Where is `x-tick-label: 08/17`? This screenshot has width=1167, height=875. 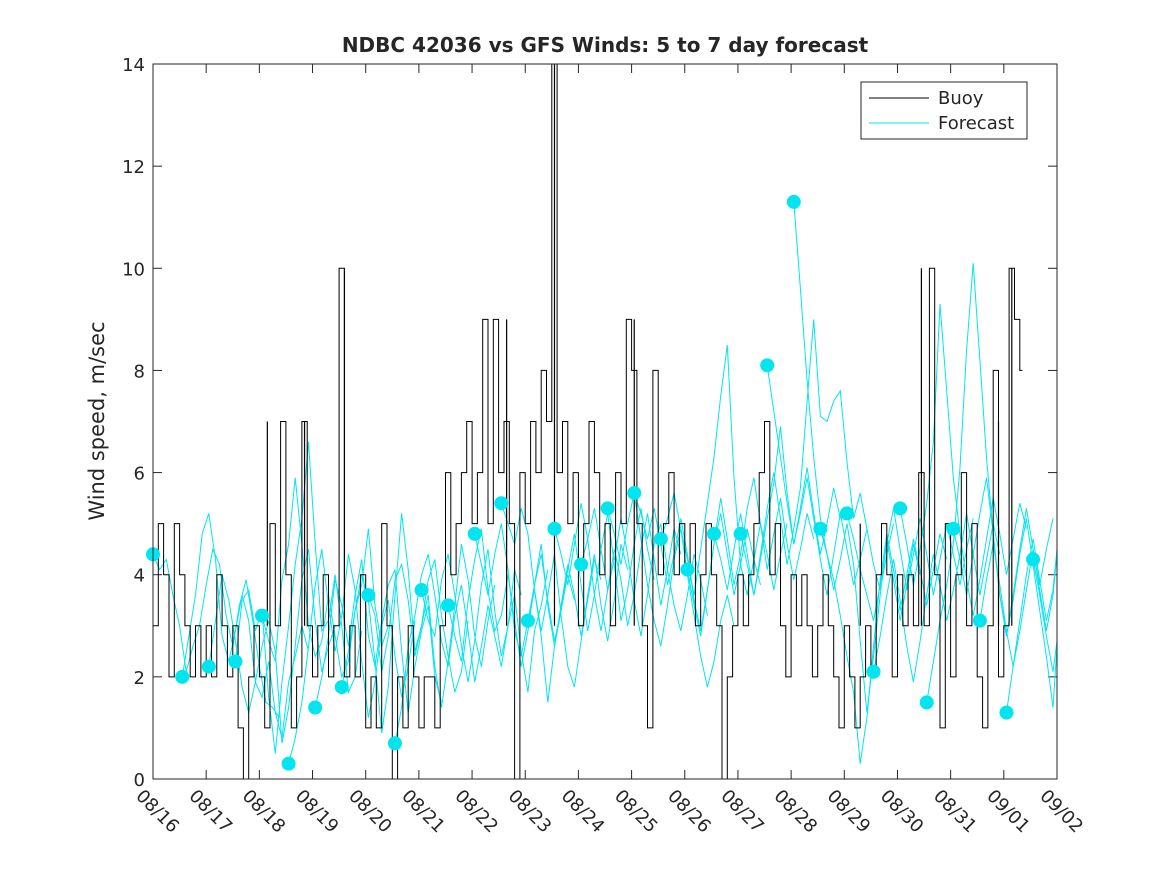 x-tick-label: 08/17 is located at coordinates (211, 812).